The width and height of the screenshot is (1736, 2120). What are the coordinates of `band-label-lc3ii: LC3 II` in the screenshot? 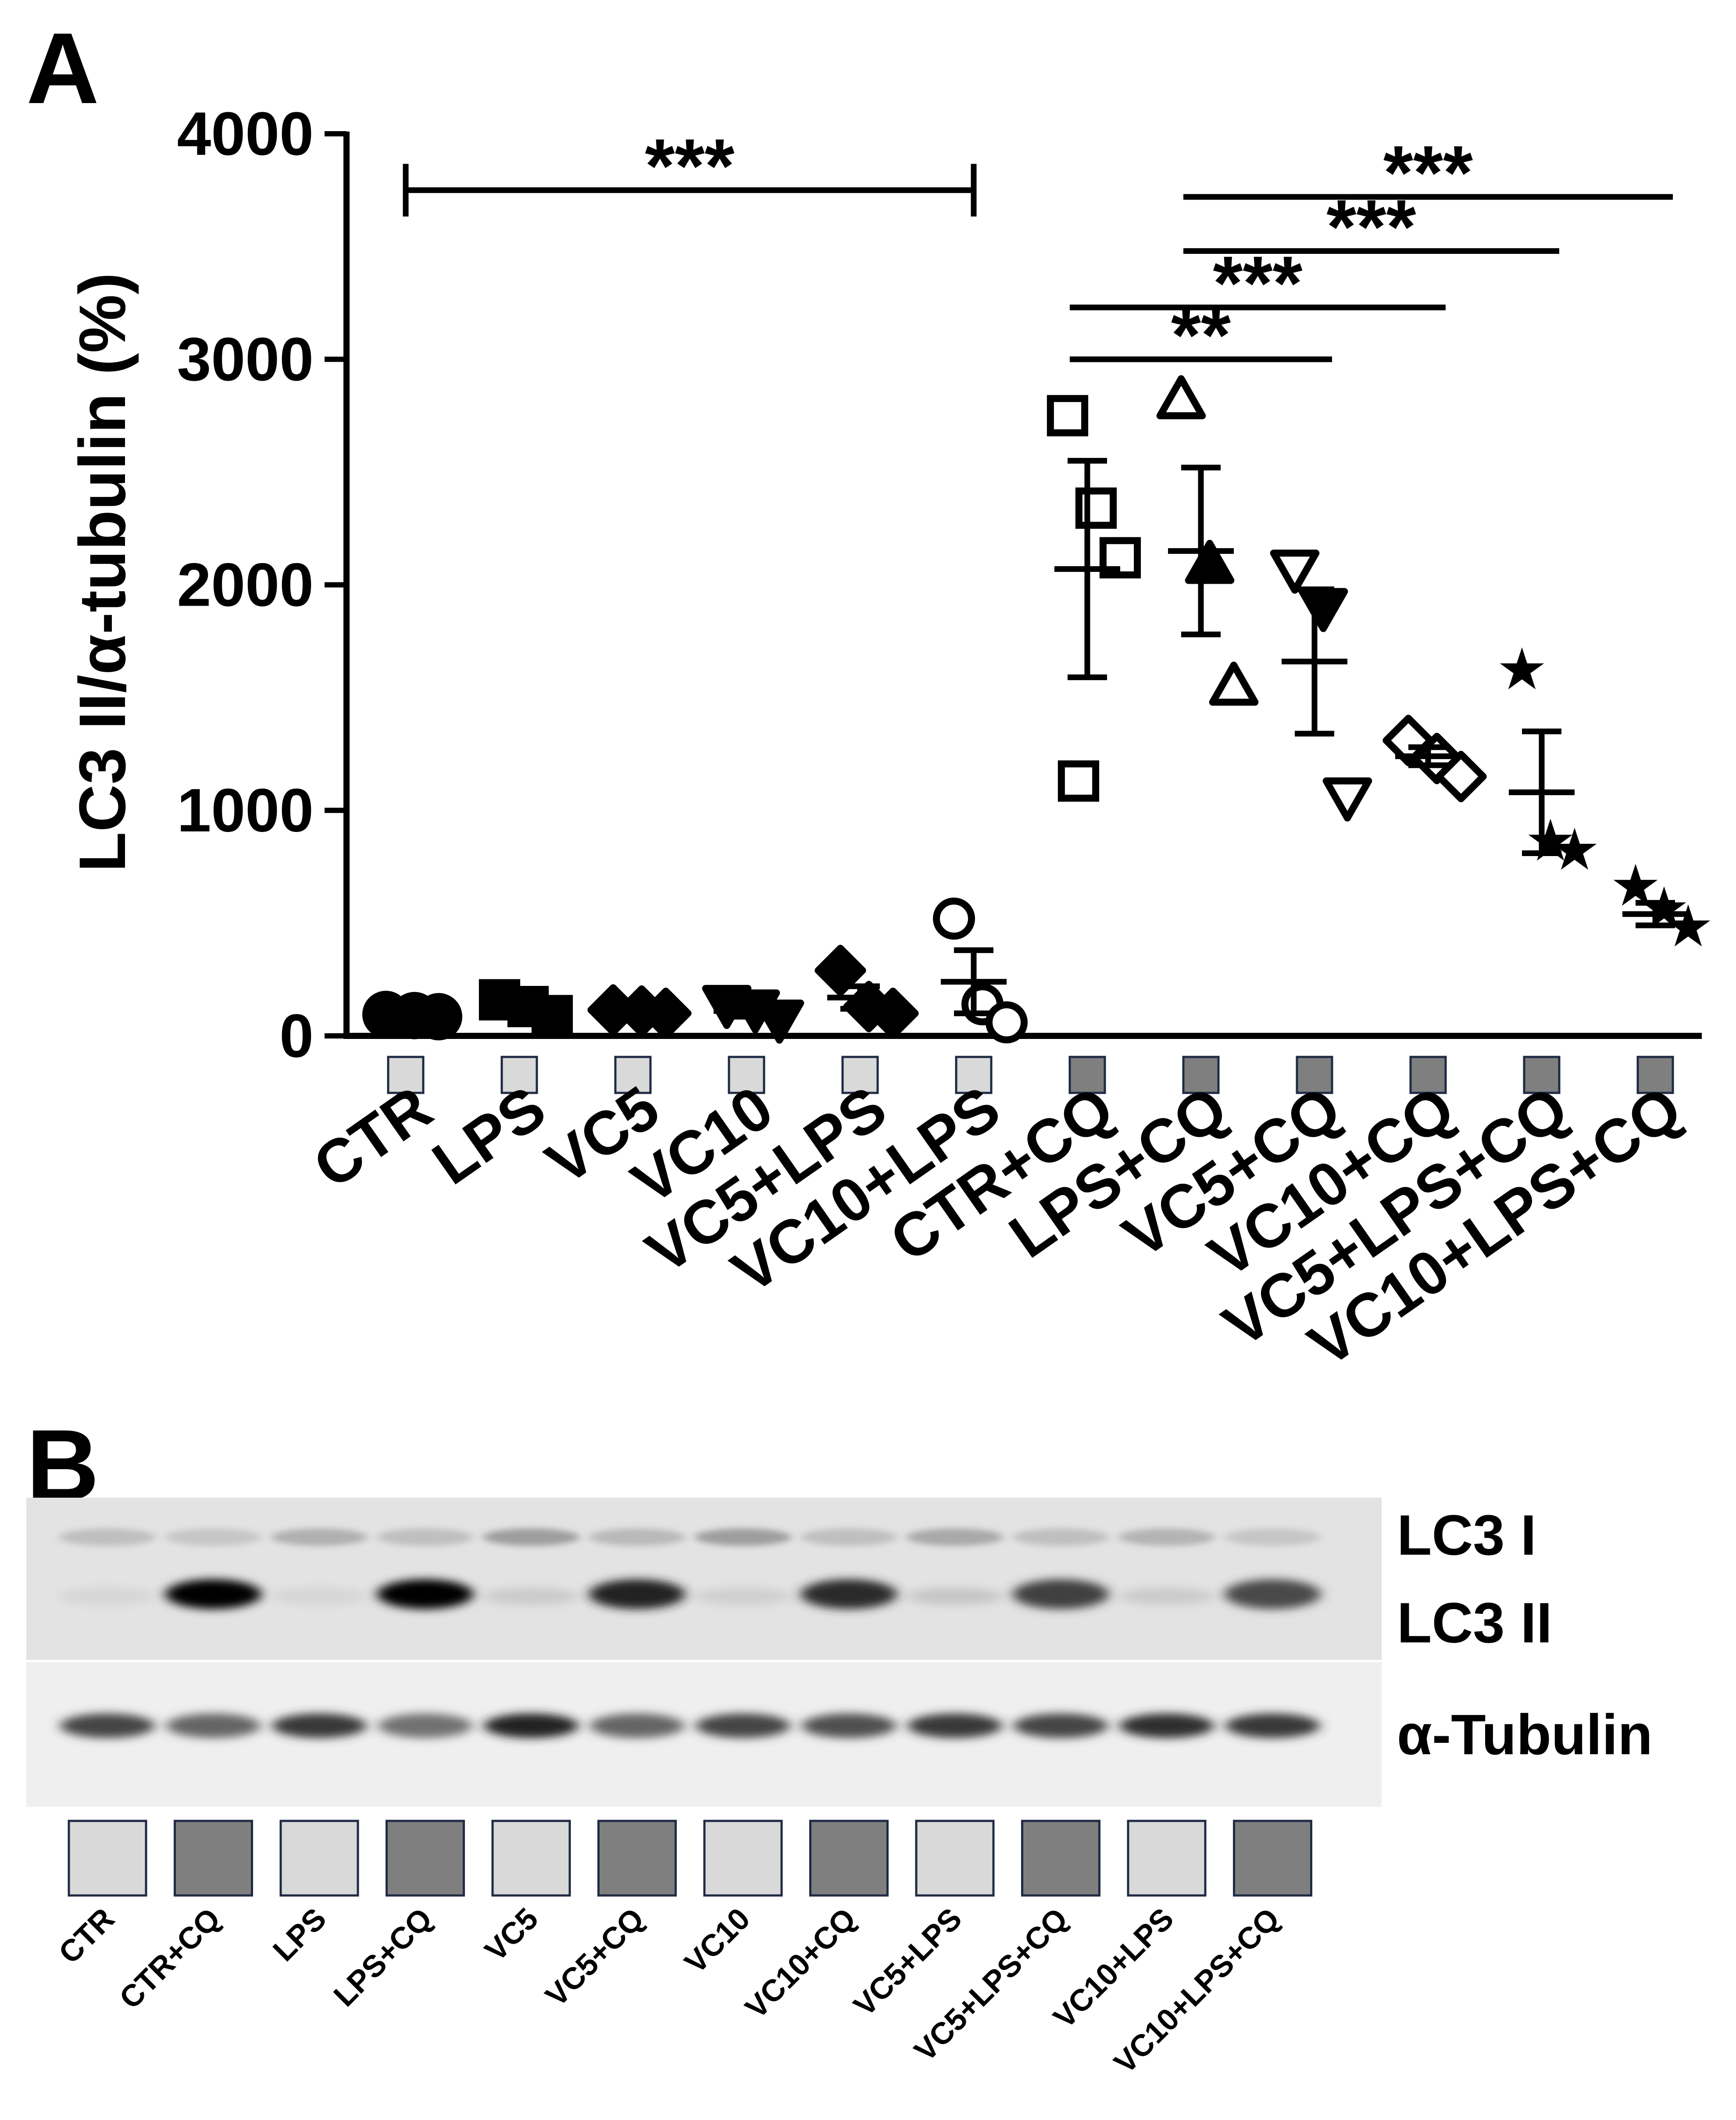 It's located at (1474, 1623).